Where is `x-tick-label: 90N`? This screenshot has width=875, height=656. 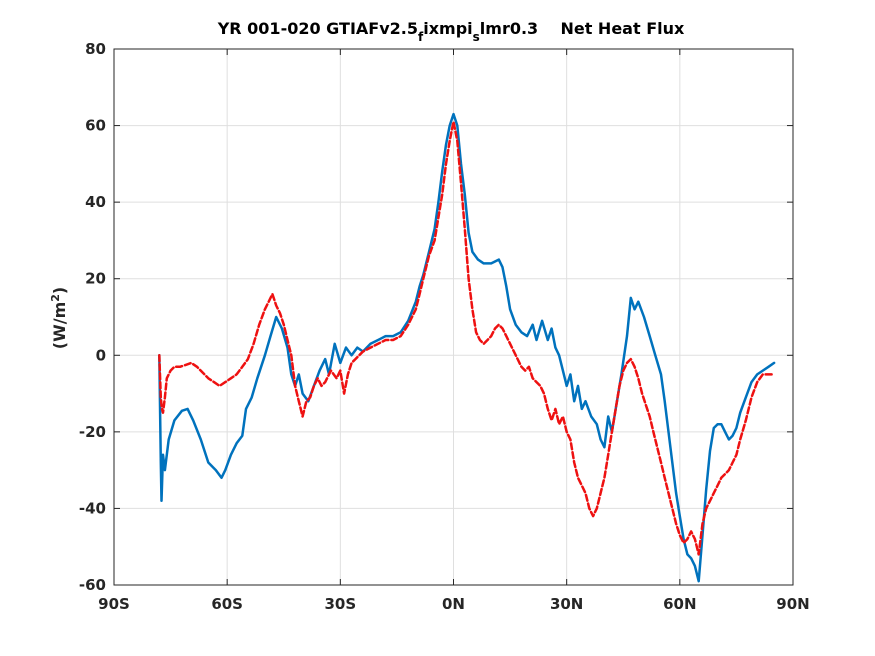 x-tick-label: 90N is located at coordinates (792, 604).